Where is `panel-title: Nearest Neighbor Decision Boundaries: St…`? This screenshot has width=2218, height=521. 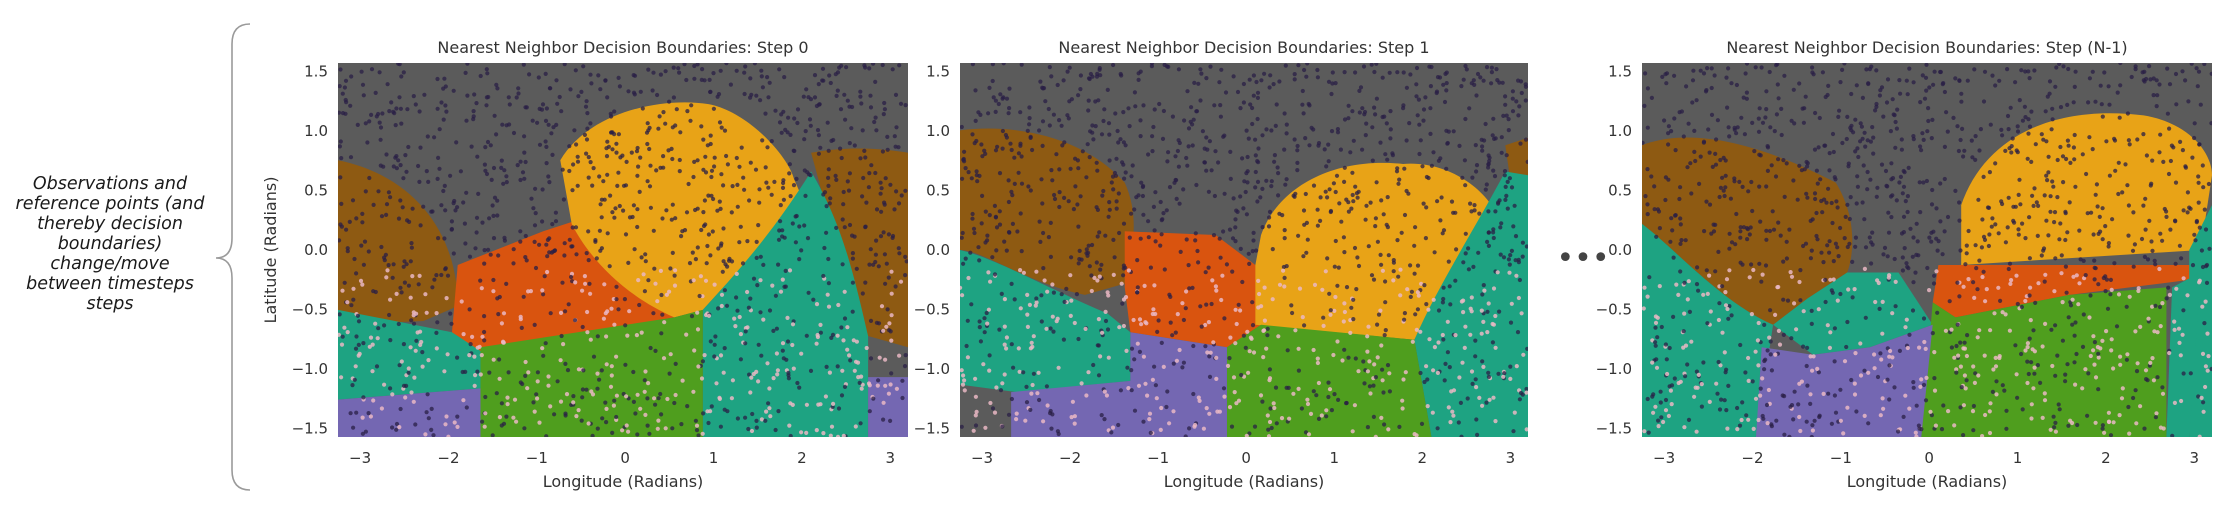
panel-title: Nearest Neighbor Decision Boundaries: St… is located at coordinates (622, 47).